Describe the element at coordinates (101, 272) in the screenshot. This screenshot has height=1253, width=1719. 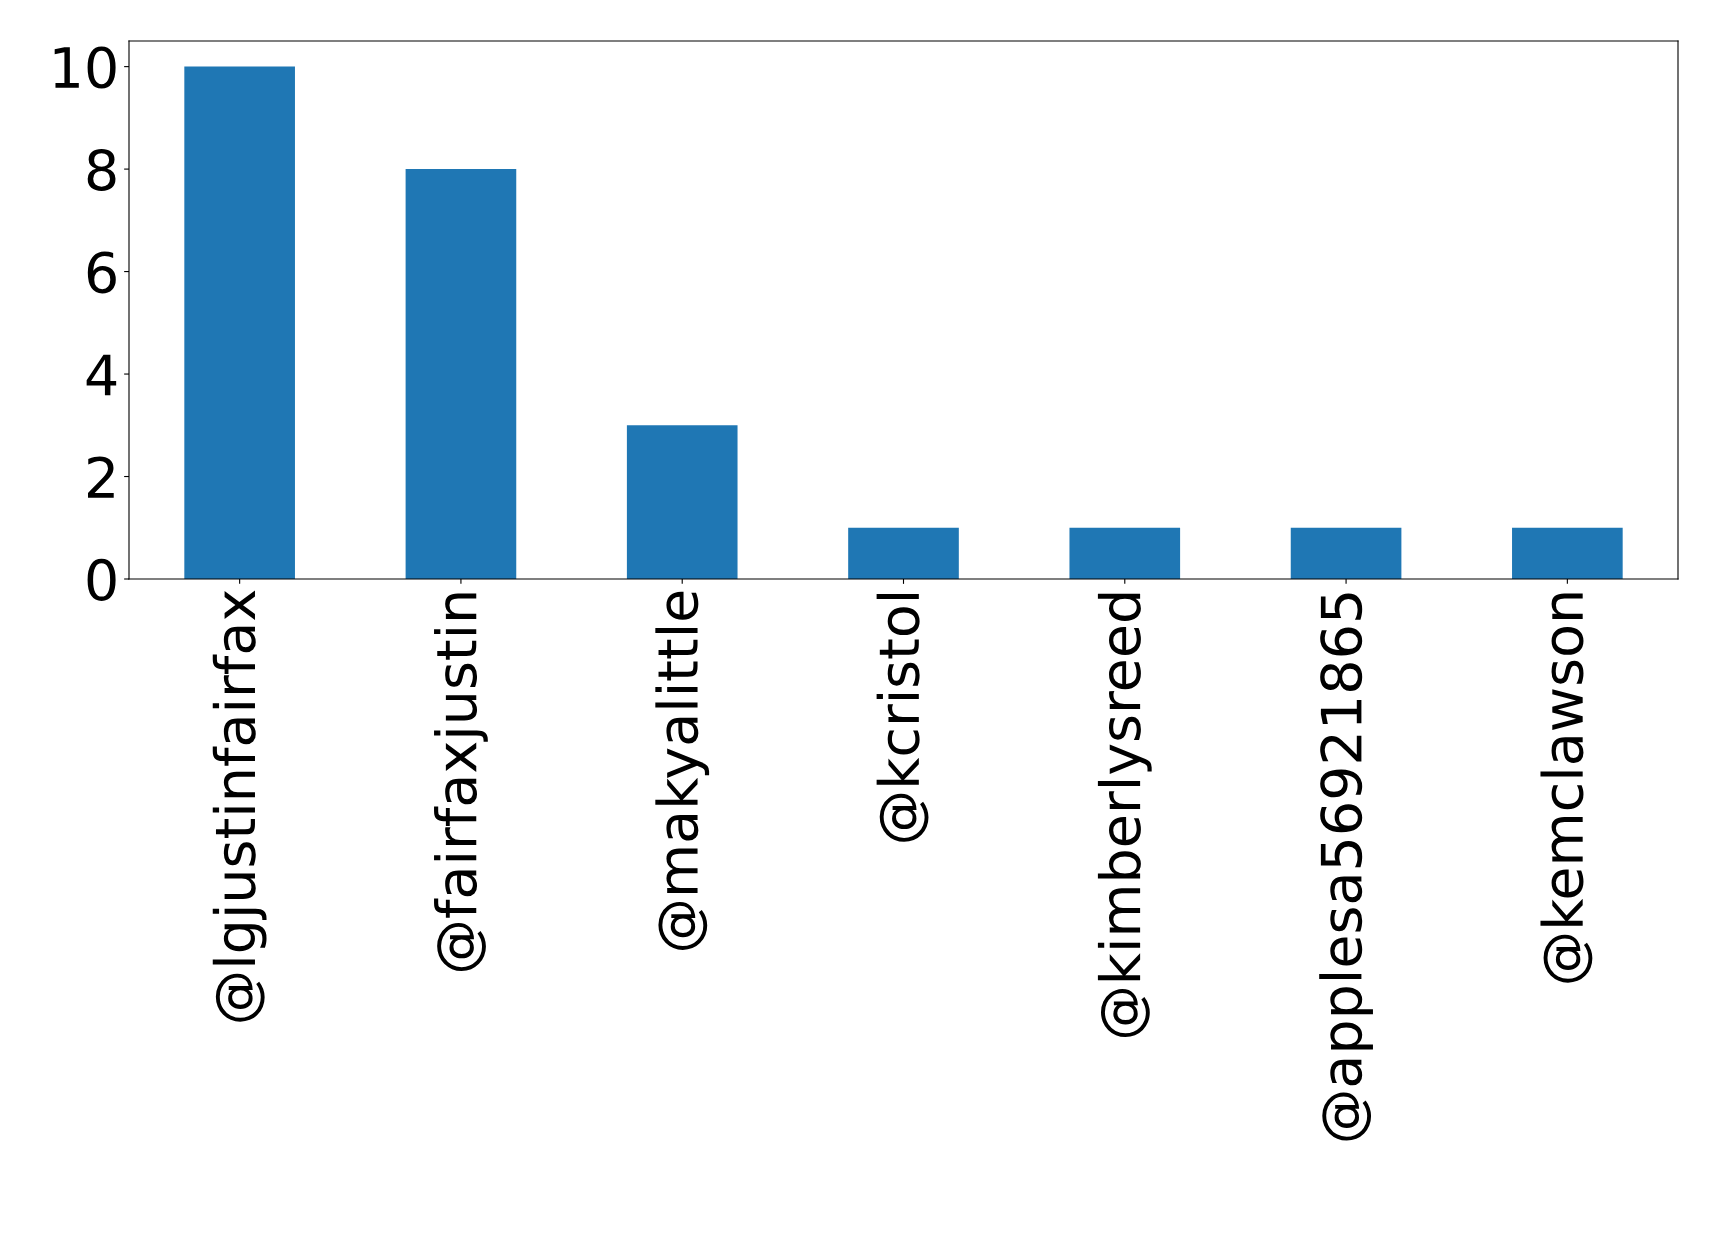
I see `y-tick-label: 6` at that location.